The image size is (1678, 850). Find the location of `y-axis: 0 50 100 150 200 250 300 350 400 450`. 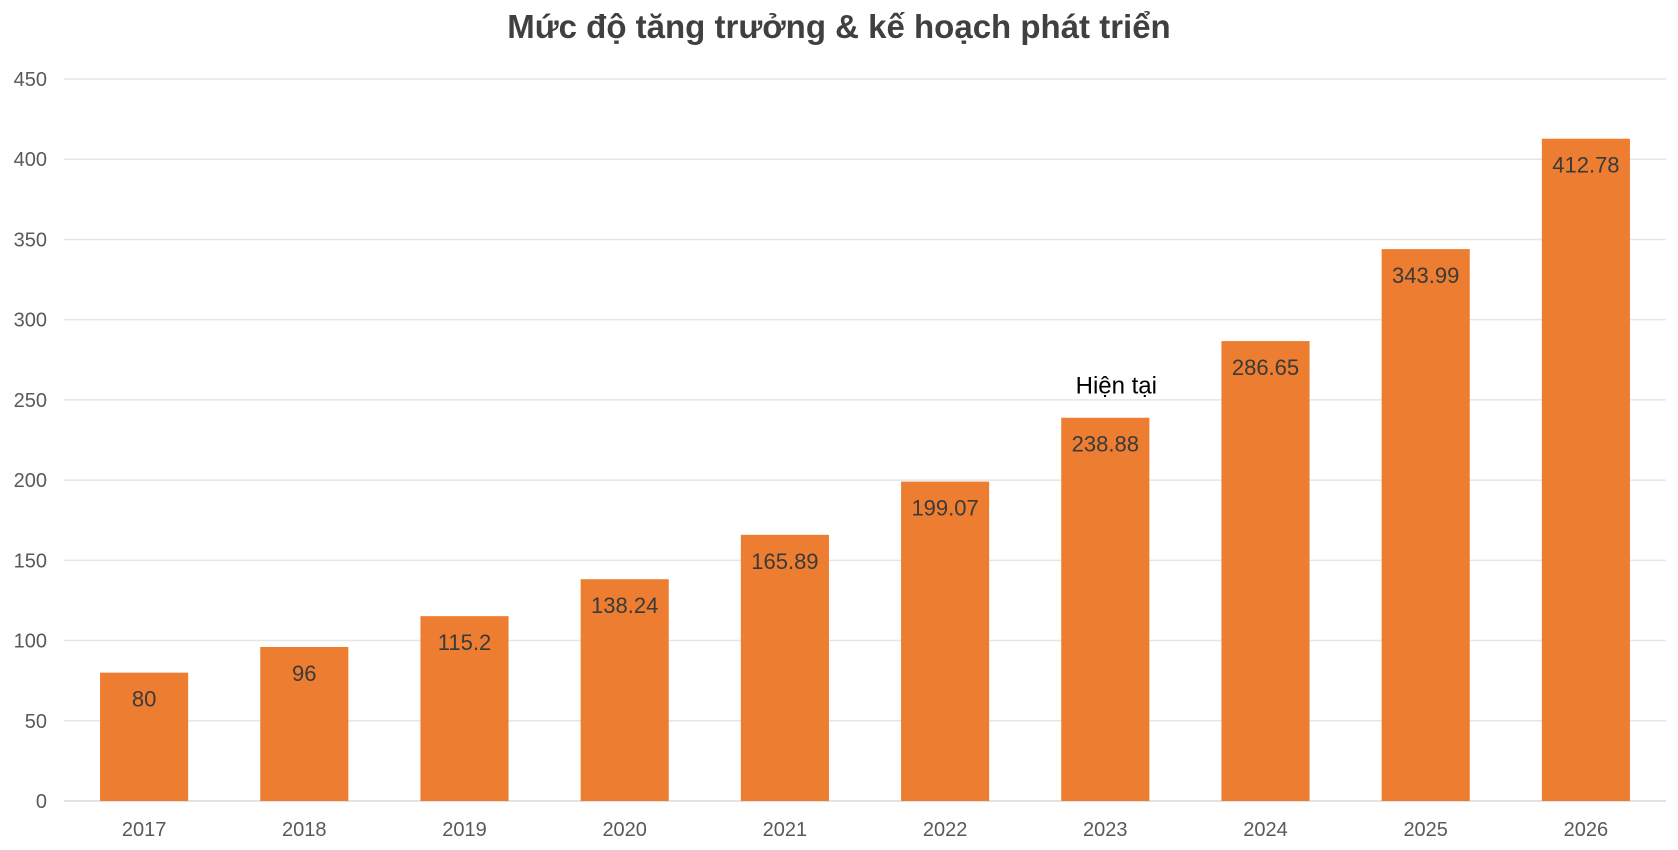

y-axis: 0 50 100 150 200 250 300 350 400 450 is located at coordinates (30, 441).